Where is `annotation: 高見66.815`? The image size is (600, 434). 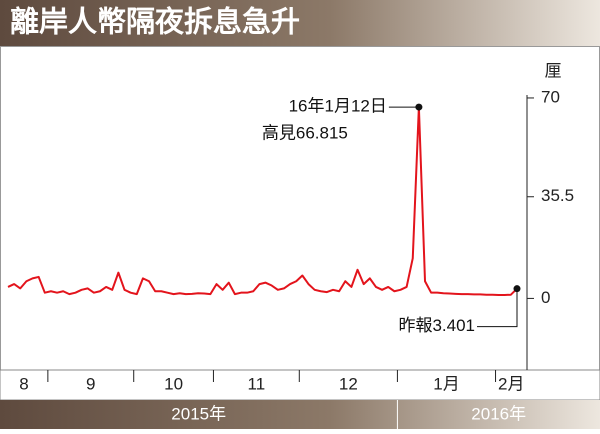
annotation: 高見66.815 is located at coordinates (305, 133).